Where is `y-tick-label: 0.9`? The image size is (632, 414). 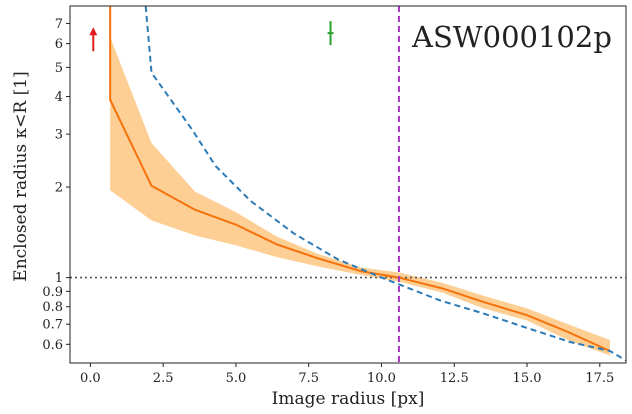
y-tick-label: 0.9 is located at coordinates (52, 292).